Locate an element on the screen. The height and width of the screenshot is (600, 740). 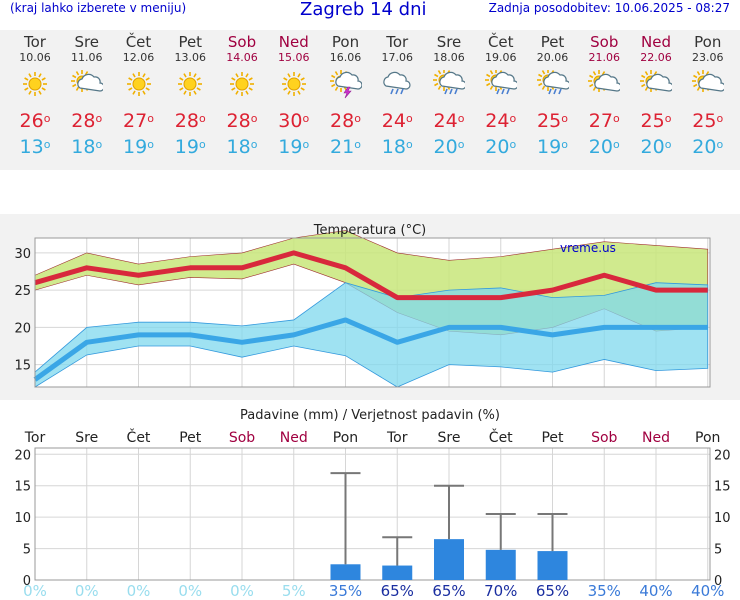
watermark-label: vreme.us is located at coordinates (588, 248).